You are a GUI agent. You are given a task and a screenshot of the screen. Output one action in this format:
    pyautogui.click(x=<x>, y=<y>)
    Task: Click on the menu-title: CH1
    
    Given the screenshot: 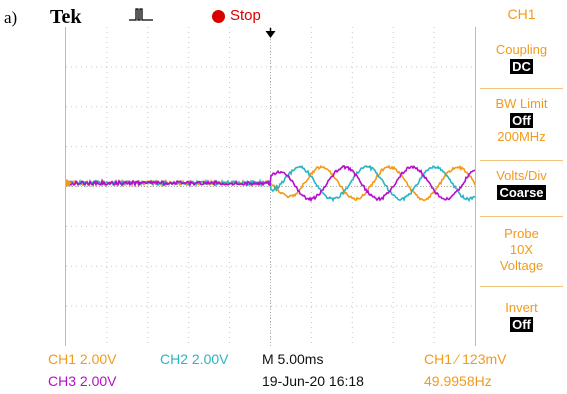 What is the action you would take?
    pyautogui.click(x=521, y=14)
    